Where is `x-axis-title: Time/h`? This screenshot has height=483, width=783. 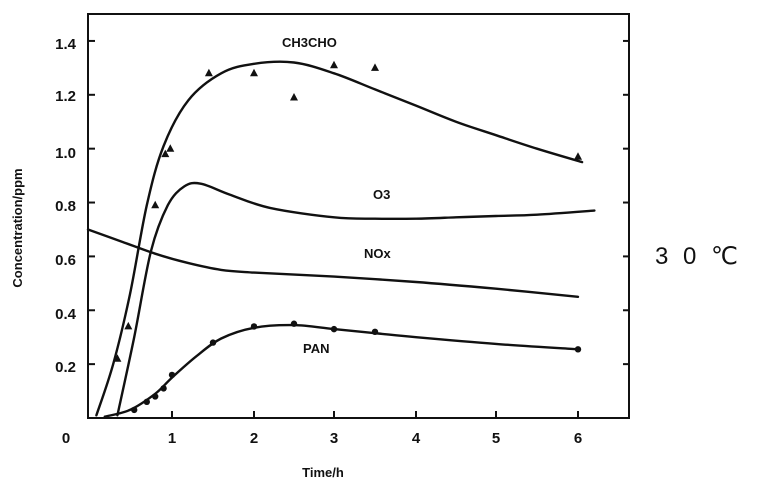
x-axis-title: Time/h is located at coordinates (323, 472).